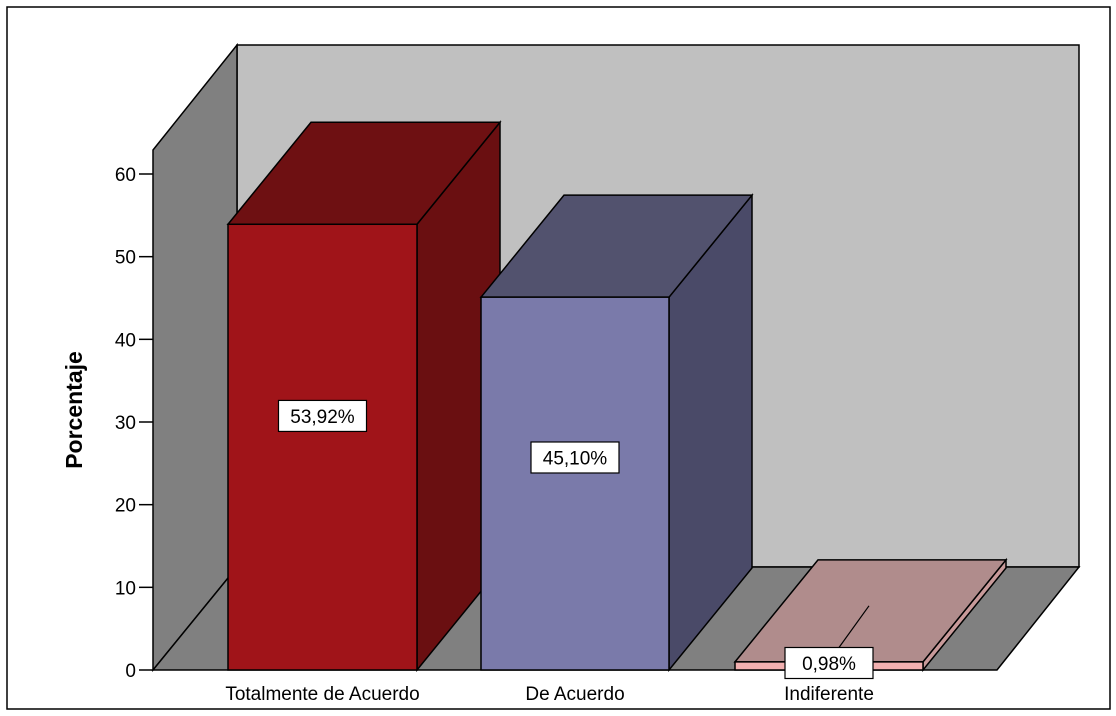 This screenshot has width=1116, height=716. I want to click on y-tick-label: 0, so click(130, 671).